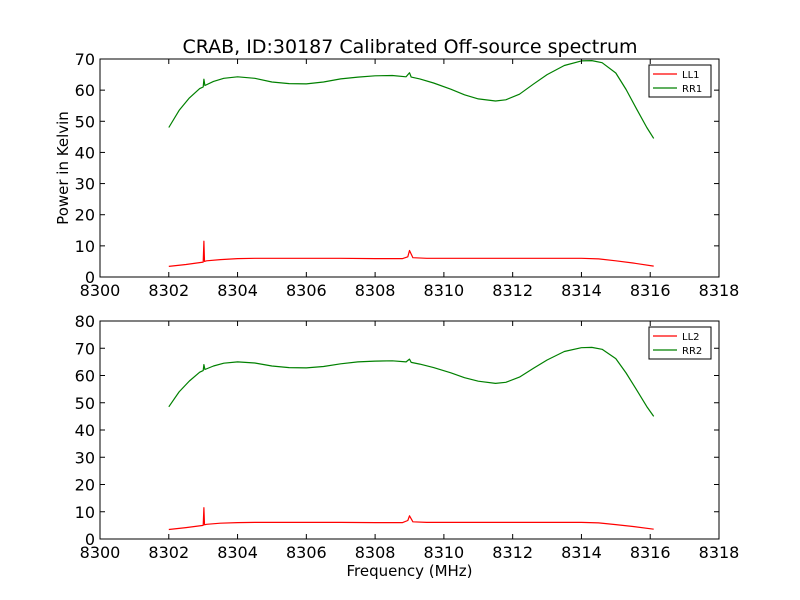  I want to click on series-line-ll1, so click(411, 253).